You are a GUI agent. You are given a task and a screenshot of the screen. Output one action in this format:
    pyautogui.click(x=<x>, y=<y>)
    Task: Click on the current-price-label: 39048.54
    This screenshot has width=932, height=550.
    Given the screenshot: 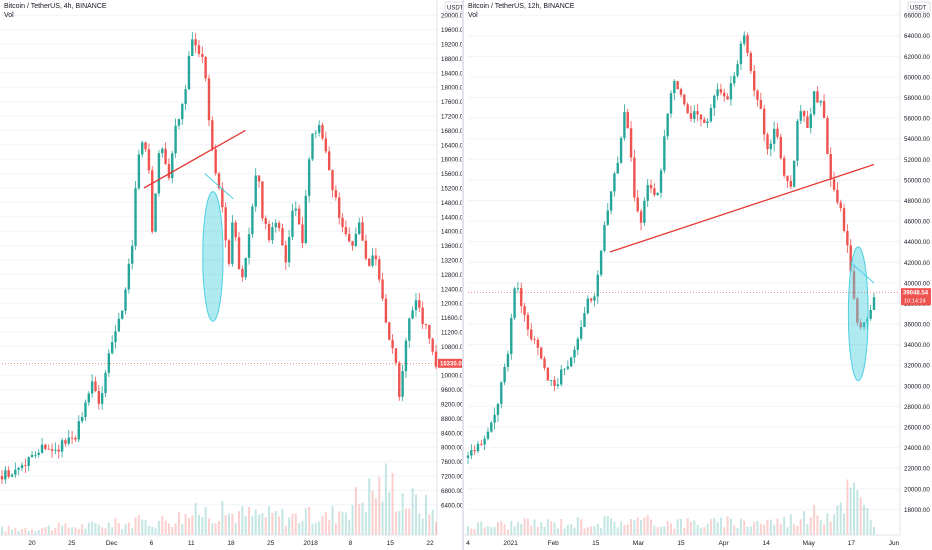 What is the action you would take?
    pyautogui.click(x=916, y=294)
    